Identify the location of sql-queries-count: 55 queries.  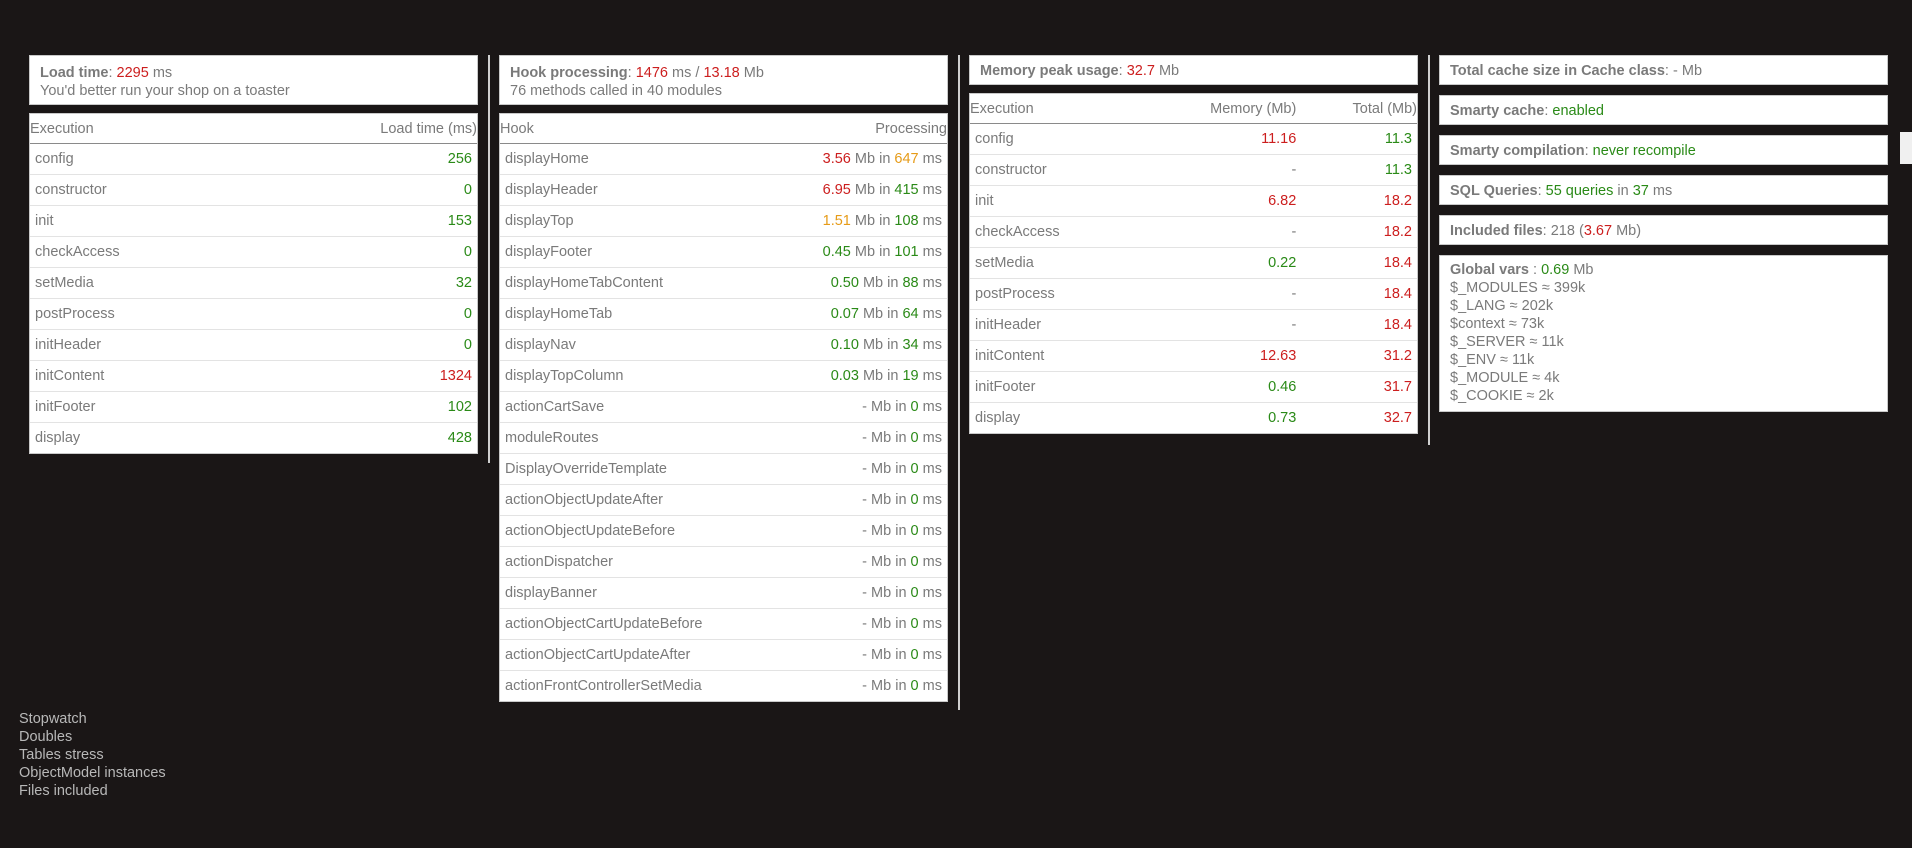
(1579, 191).